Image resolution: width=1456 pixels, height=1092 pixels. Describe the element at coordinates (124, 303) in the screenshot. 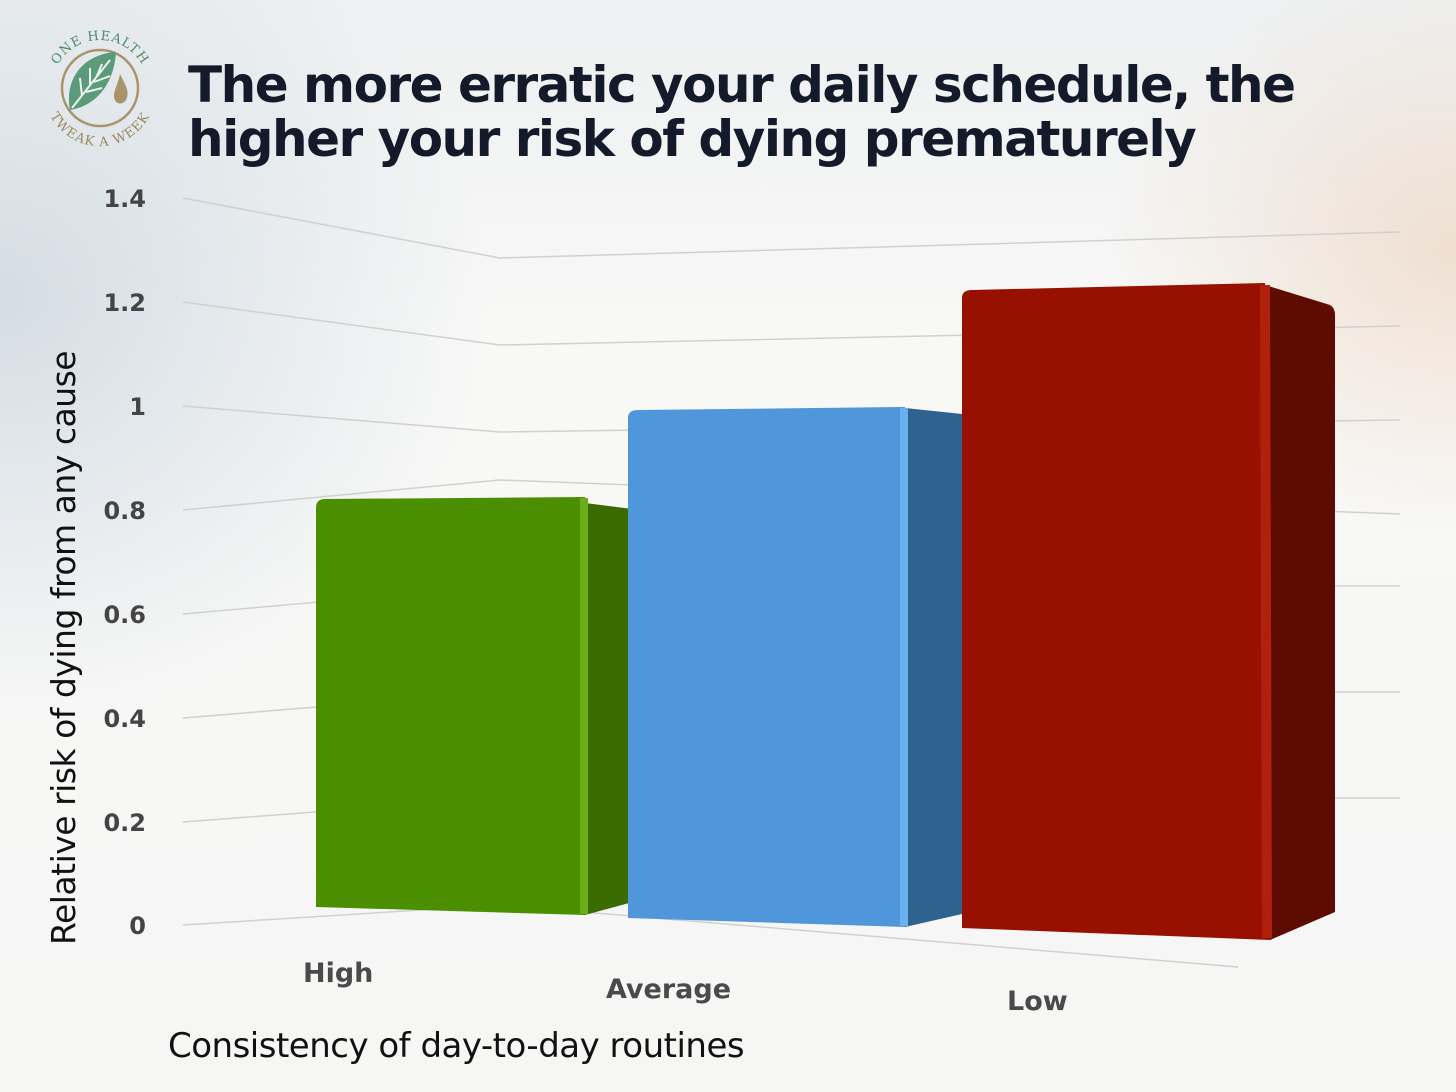

I see `y-tick-1-2: 1.2` at that location.